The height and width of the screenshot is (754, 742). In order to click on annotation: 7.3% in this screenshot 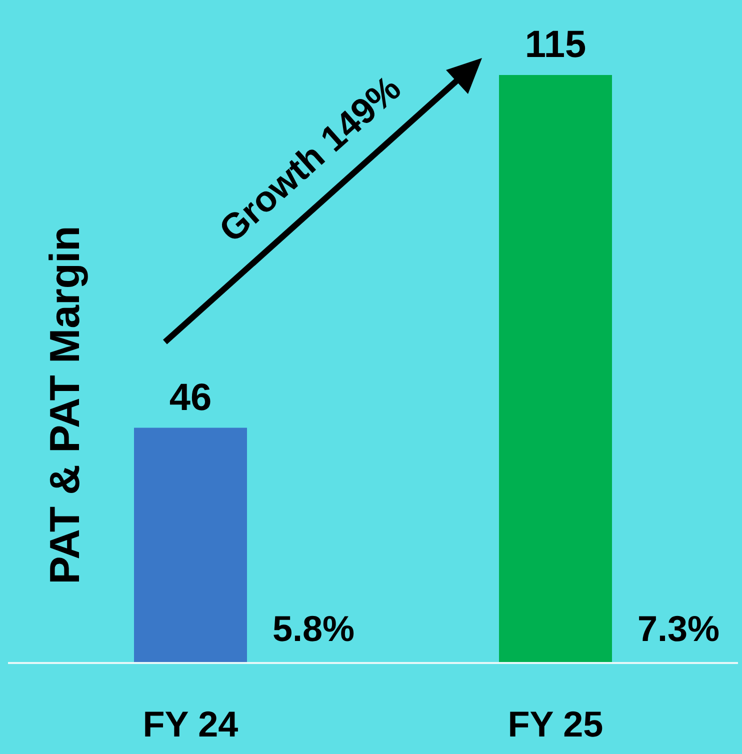, I will do `click(679, 628)`.